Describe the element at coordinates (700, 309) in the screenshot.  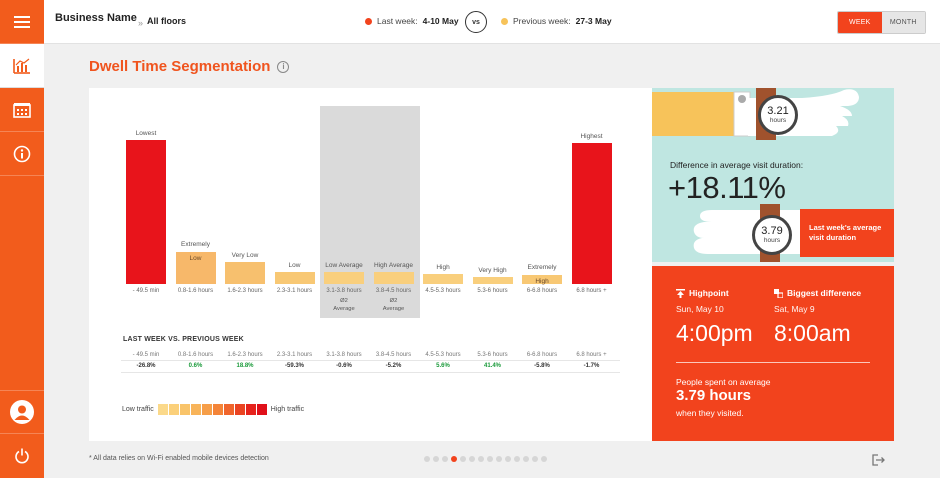
I see `highpoint-day: Sun, May 10` at that location.